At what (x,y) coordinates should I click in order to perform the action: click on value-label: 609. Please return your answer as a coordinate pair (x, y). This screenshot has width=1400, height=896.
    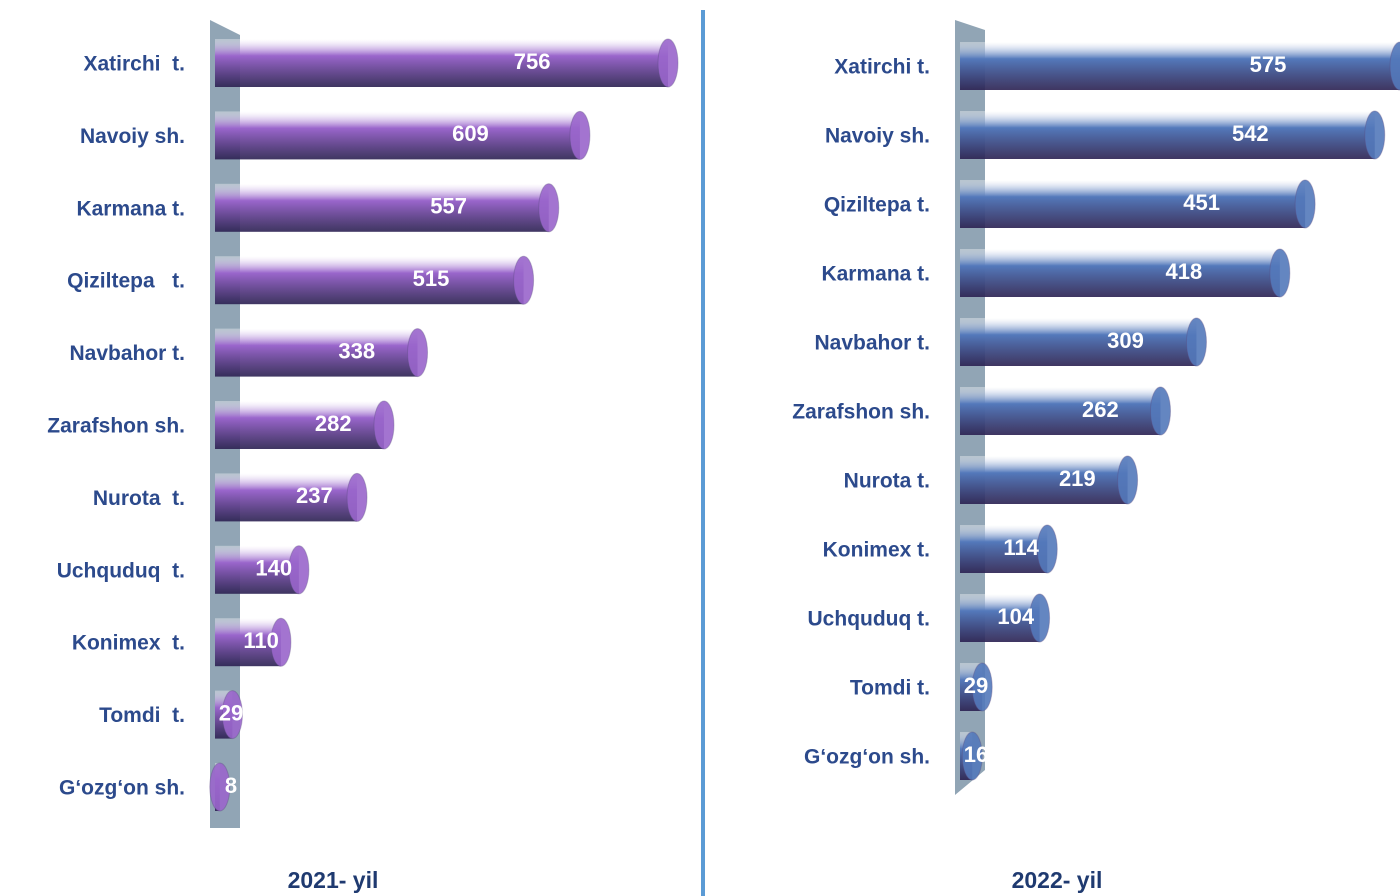
    Looking at the image, I should click on (470, 133).